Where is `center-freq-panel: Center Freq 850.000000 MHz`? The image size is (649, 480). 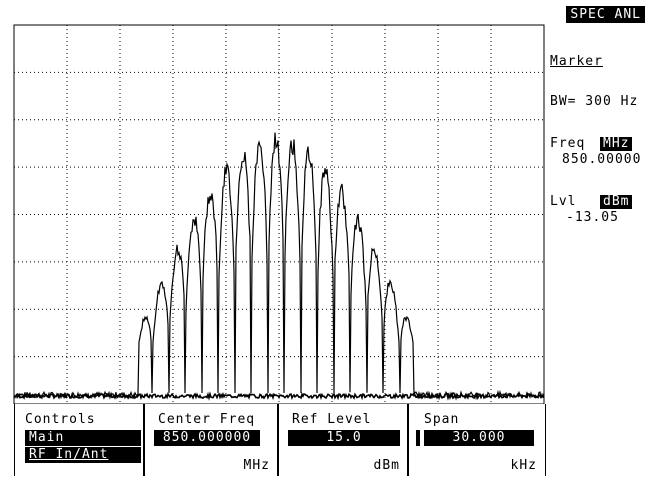 center-freq-panel: Center Freq 850.000000 MHz is located at coordinates (211, 440).